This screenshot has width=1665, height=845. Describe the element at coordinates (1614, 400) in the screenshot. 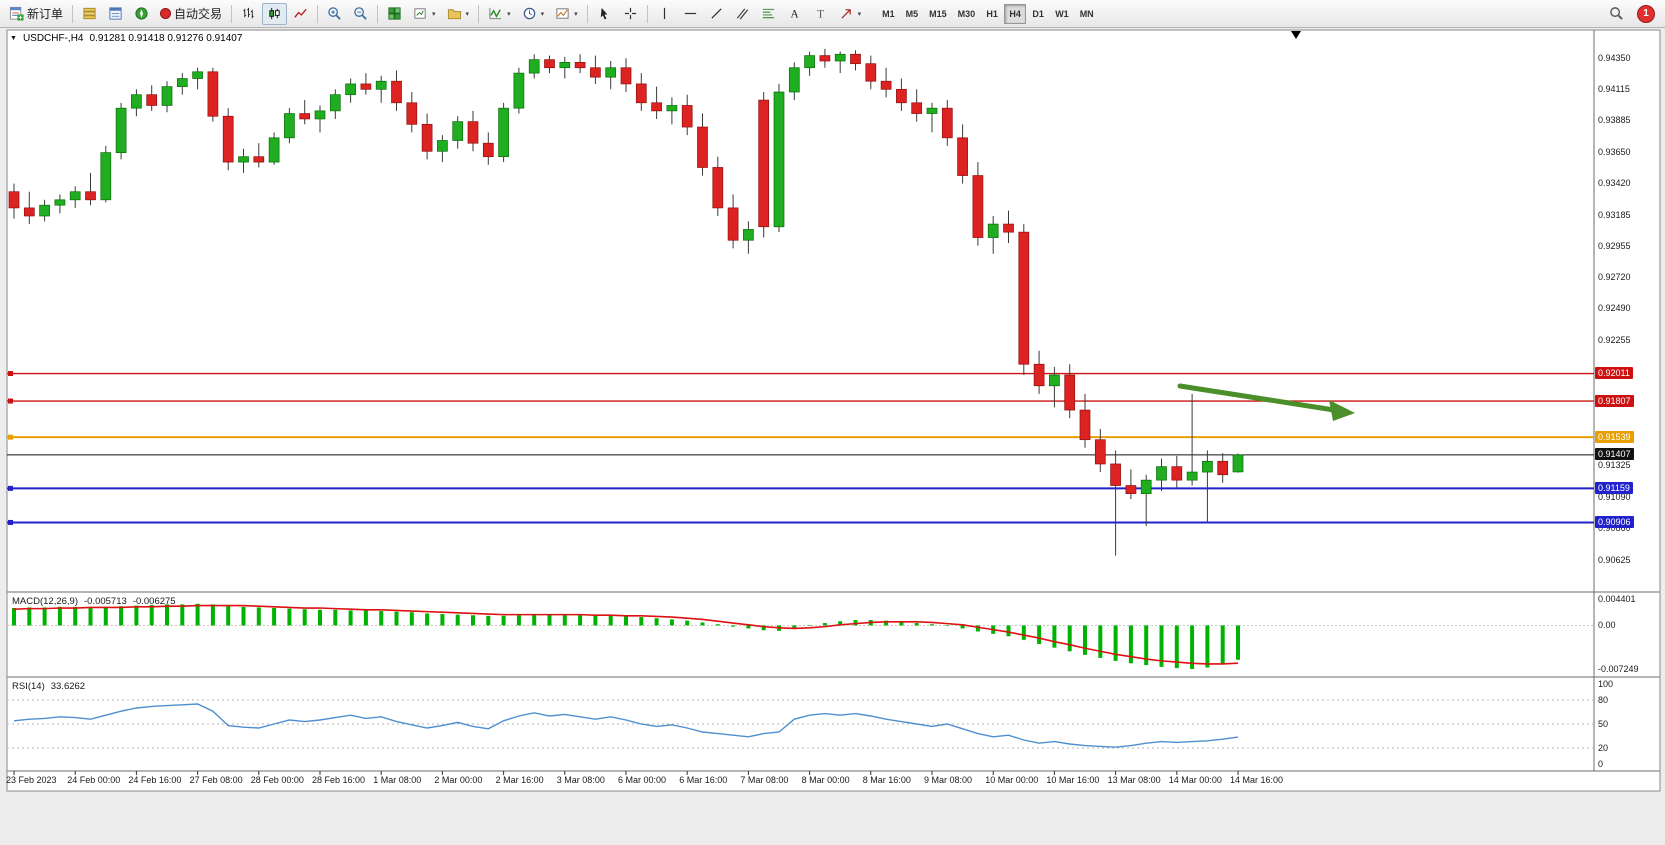

I see `price-line-label: 0.91807` at that location.